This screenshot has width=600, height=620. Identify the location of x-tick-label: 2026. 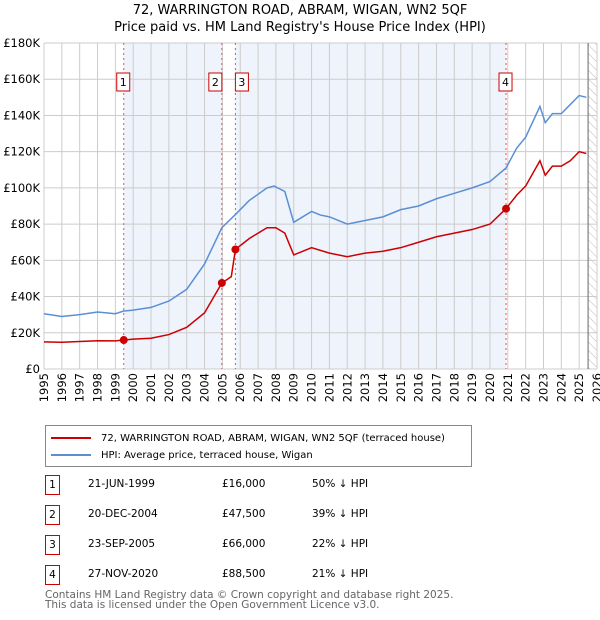
(595, 387).